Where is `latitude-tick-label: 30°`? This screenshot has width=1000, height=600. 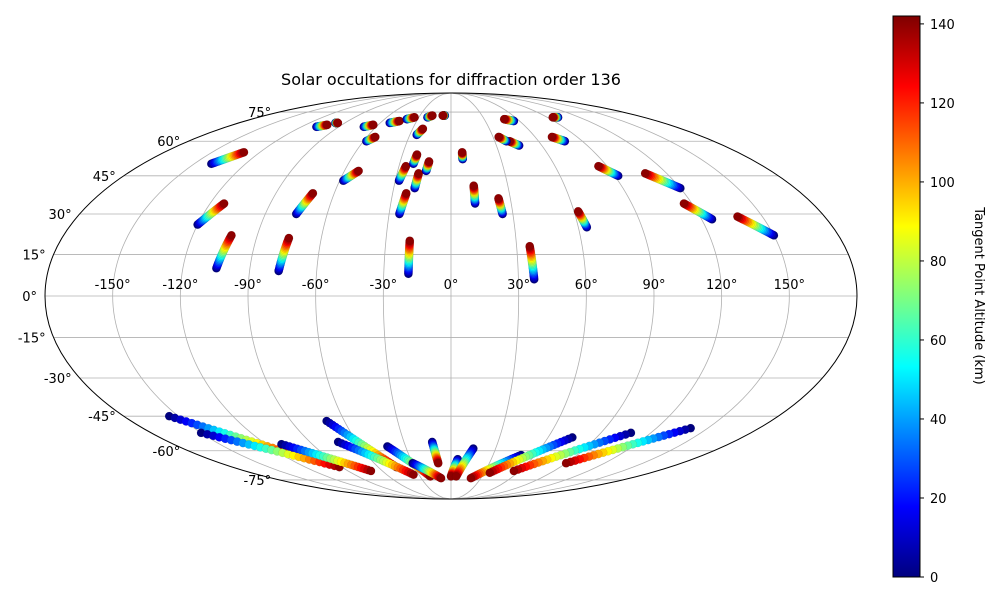 latitude-tick-label: 30° is located at coordinates (60, 215).